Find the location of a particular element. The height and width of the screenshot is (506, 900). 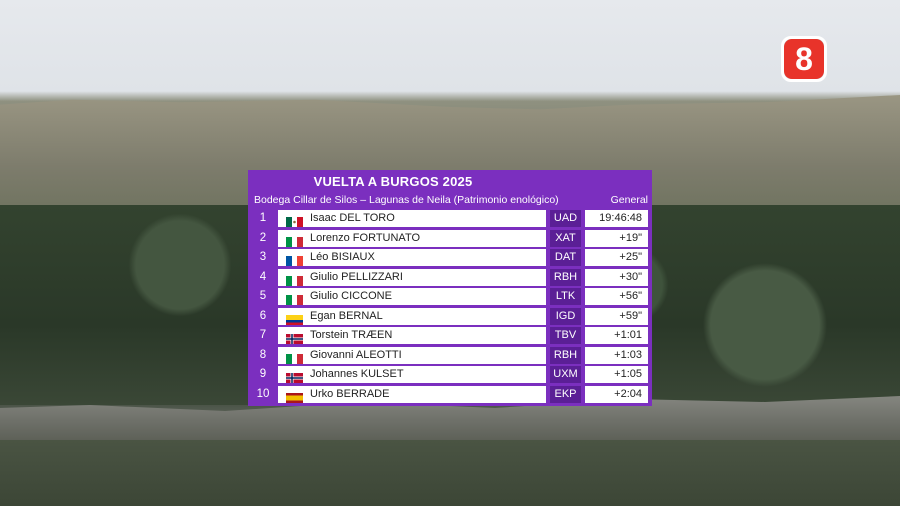

rider-cell: Torstein TRÆEN is located at coordinates (412, 335).